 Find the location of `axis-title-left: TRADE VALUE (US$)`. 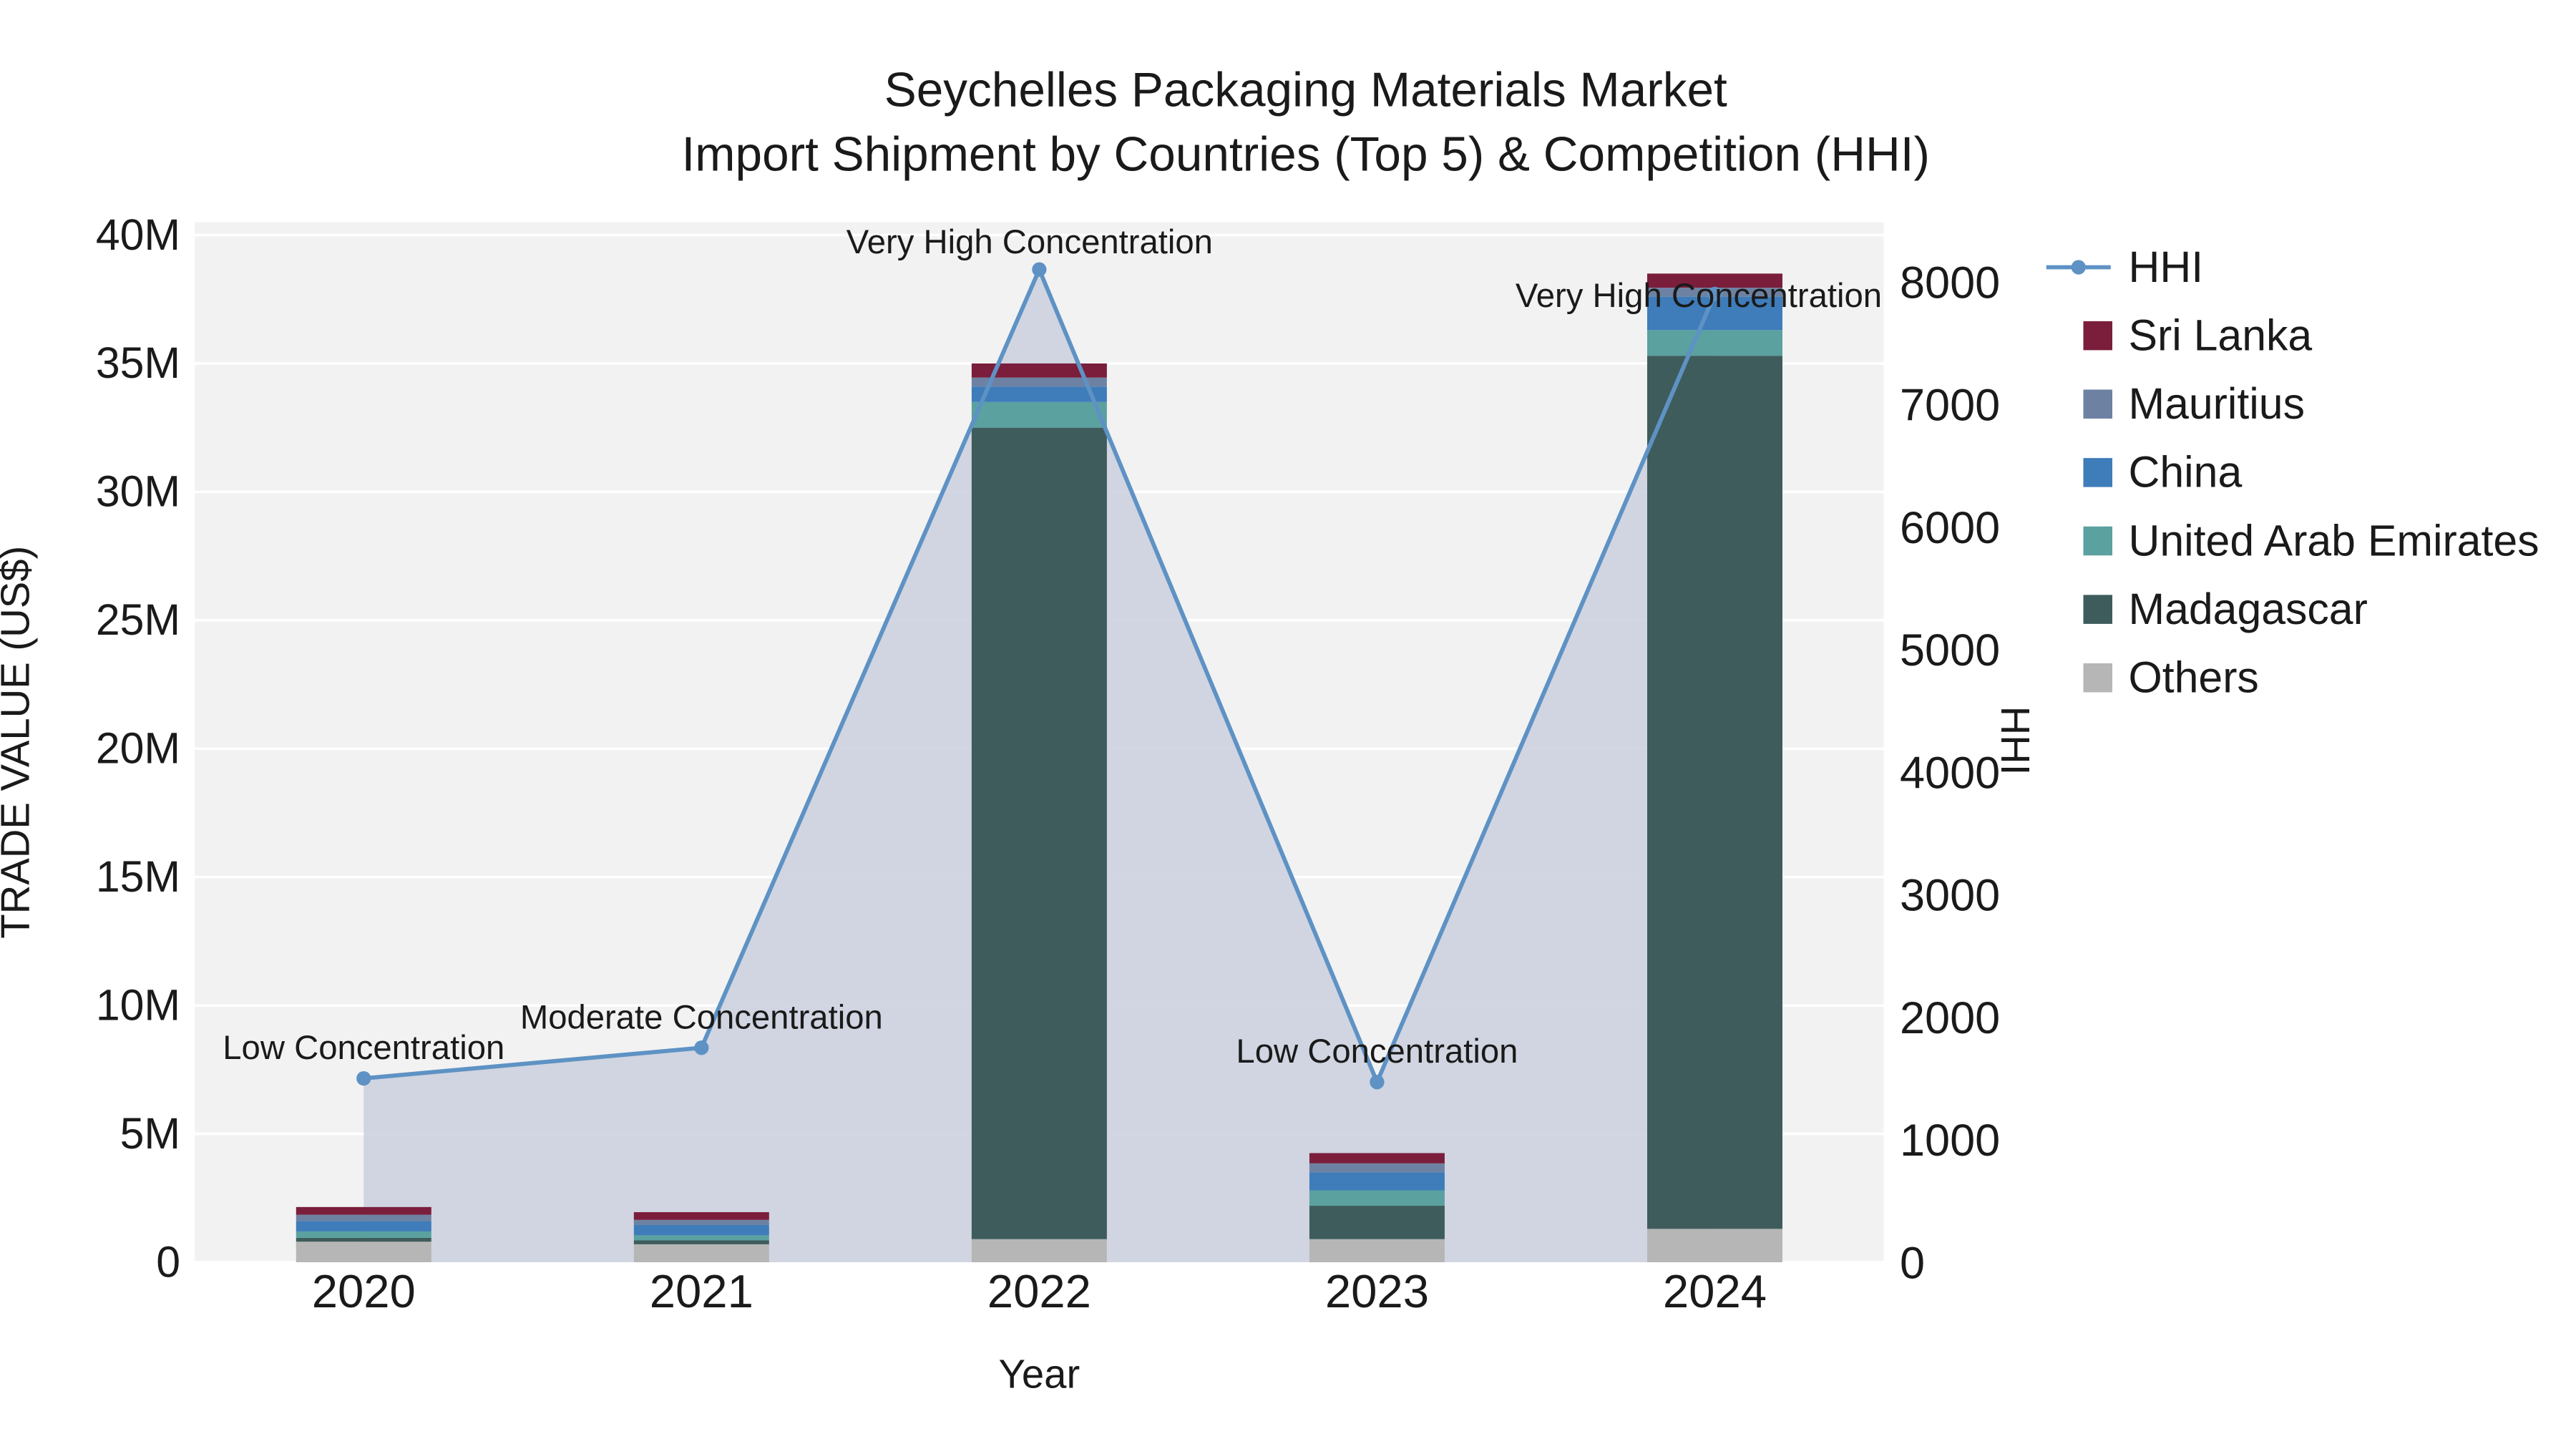

axis-title-left: TRADE VALUE (US$) is located at coordinates (19, 742).